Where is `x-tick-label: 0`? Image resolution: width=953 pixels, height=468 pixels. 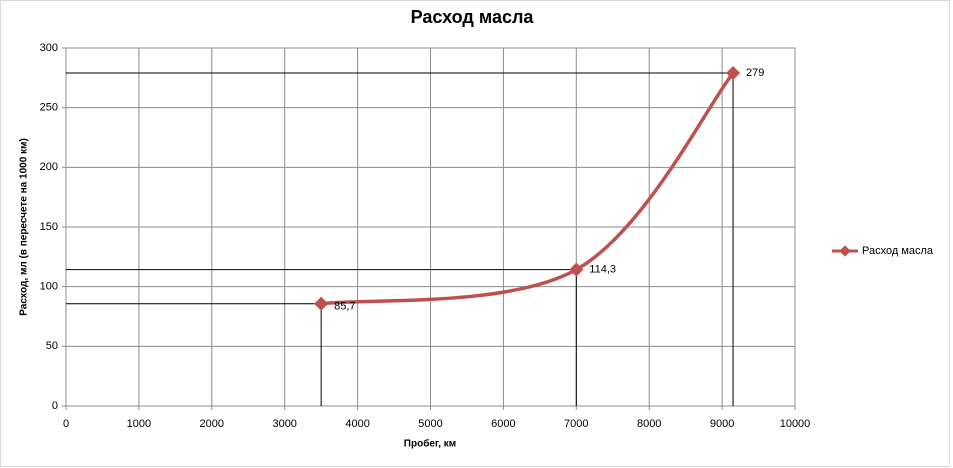
x-tick-label: 0 is located at coordinates (66, 424).